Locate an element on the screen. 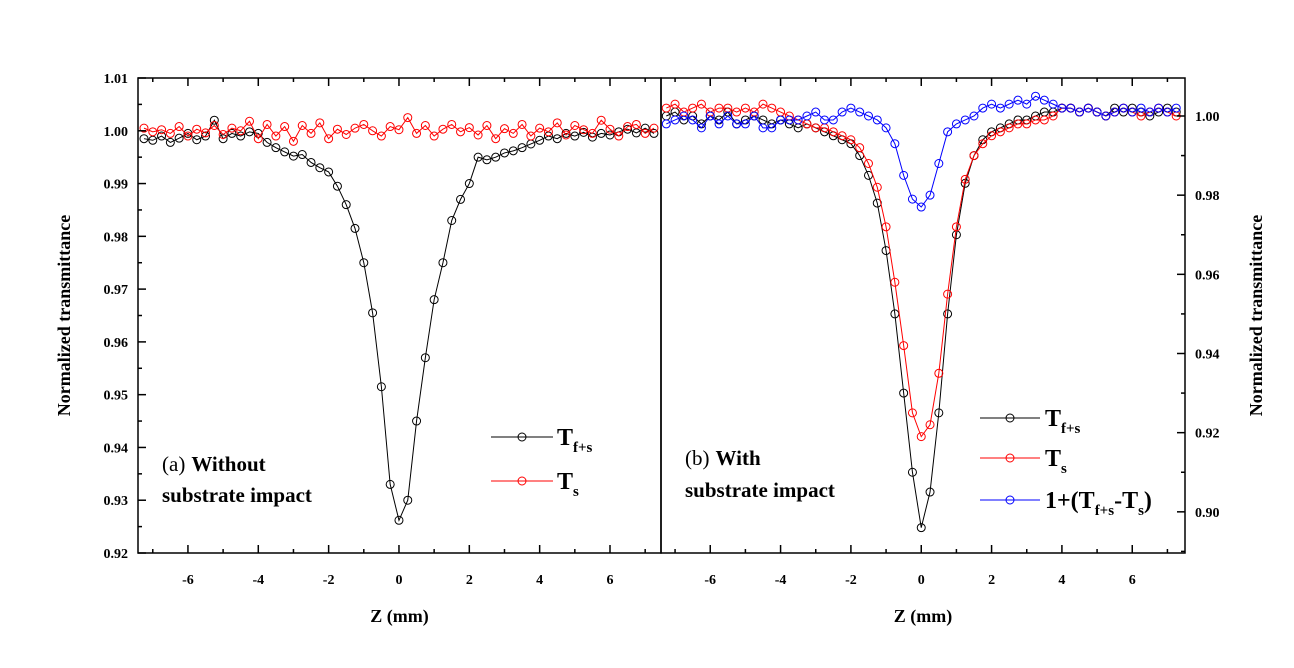 This screenshot has height=668, width=1294. legend-label: Ts is located at coordinates (1056, 461).